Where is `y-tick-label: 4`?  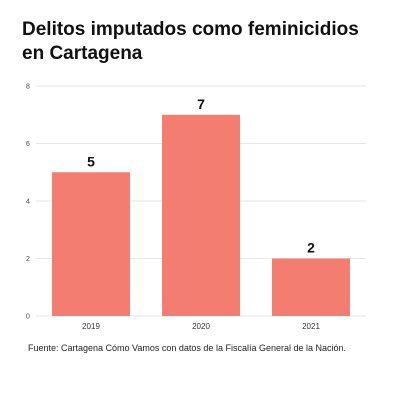 y-tick-label: 4 is located at coordinates (28, 202).